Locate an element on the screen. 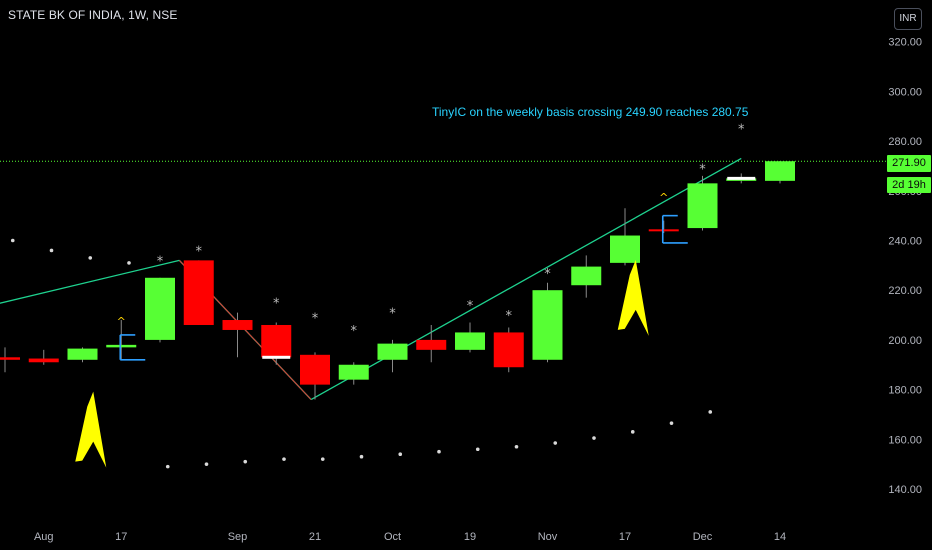 The width and height of the screenshot is (932, 550). y-tick-label: 140.00 is located at coordinates (905, 490).